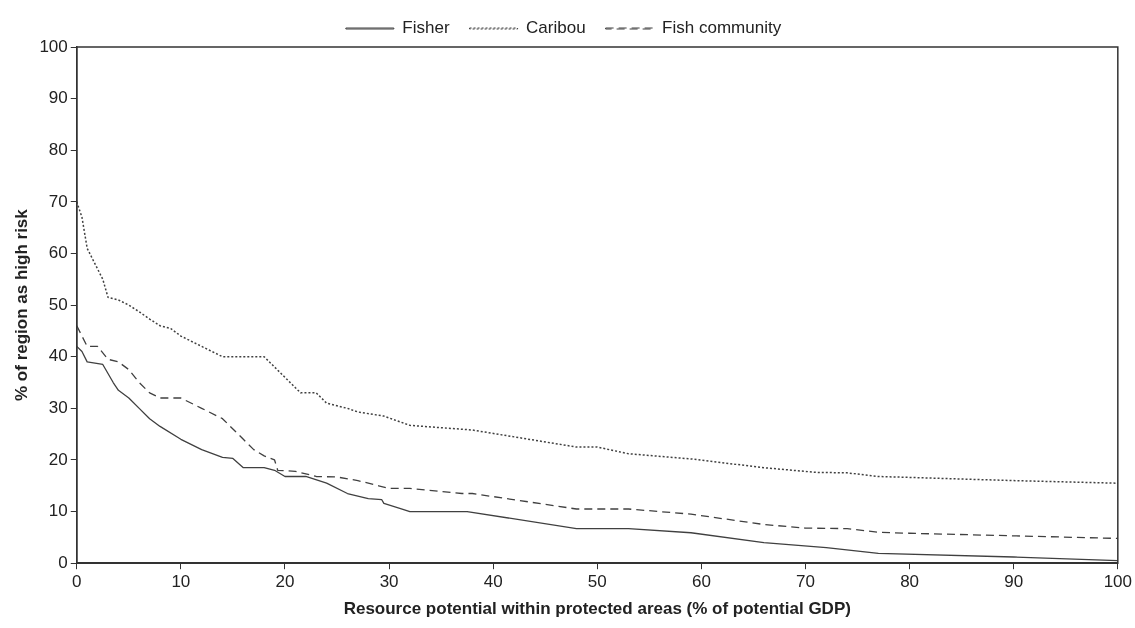  What do you see at coordinates (58, 253) in the screenshot?
I see `y-tick-label: 60` at bounding box center [58, 253].